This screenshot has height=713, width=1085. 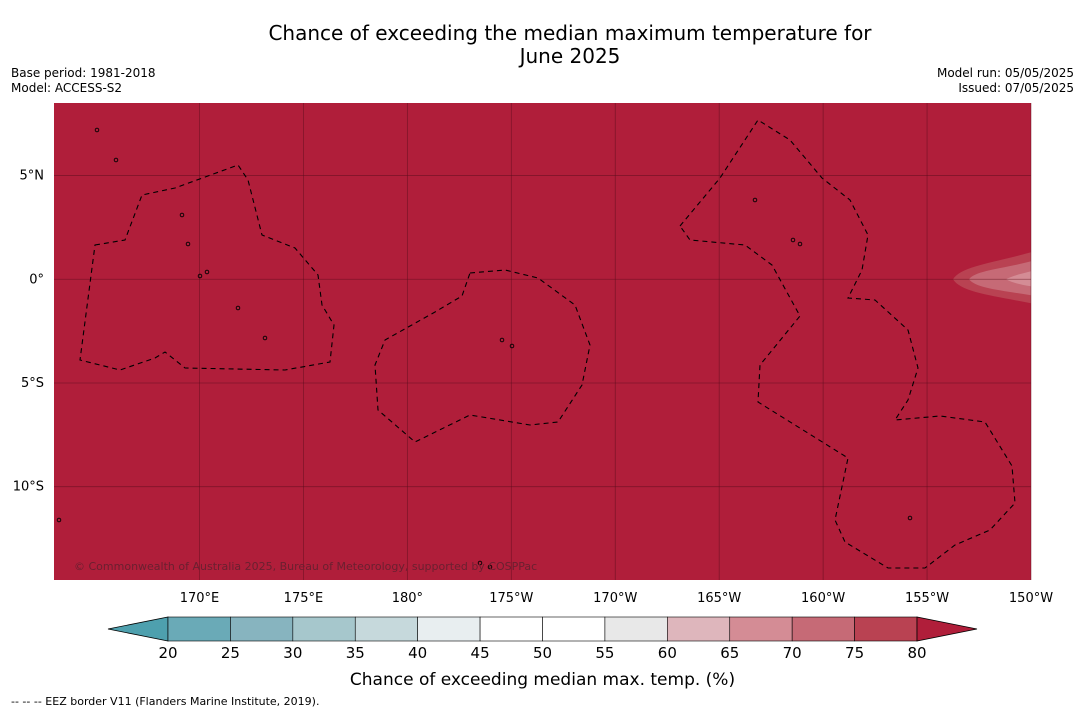 I want to click on colorbar-tick-label: 70, so click(x=792, y=653).